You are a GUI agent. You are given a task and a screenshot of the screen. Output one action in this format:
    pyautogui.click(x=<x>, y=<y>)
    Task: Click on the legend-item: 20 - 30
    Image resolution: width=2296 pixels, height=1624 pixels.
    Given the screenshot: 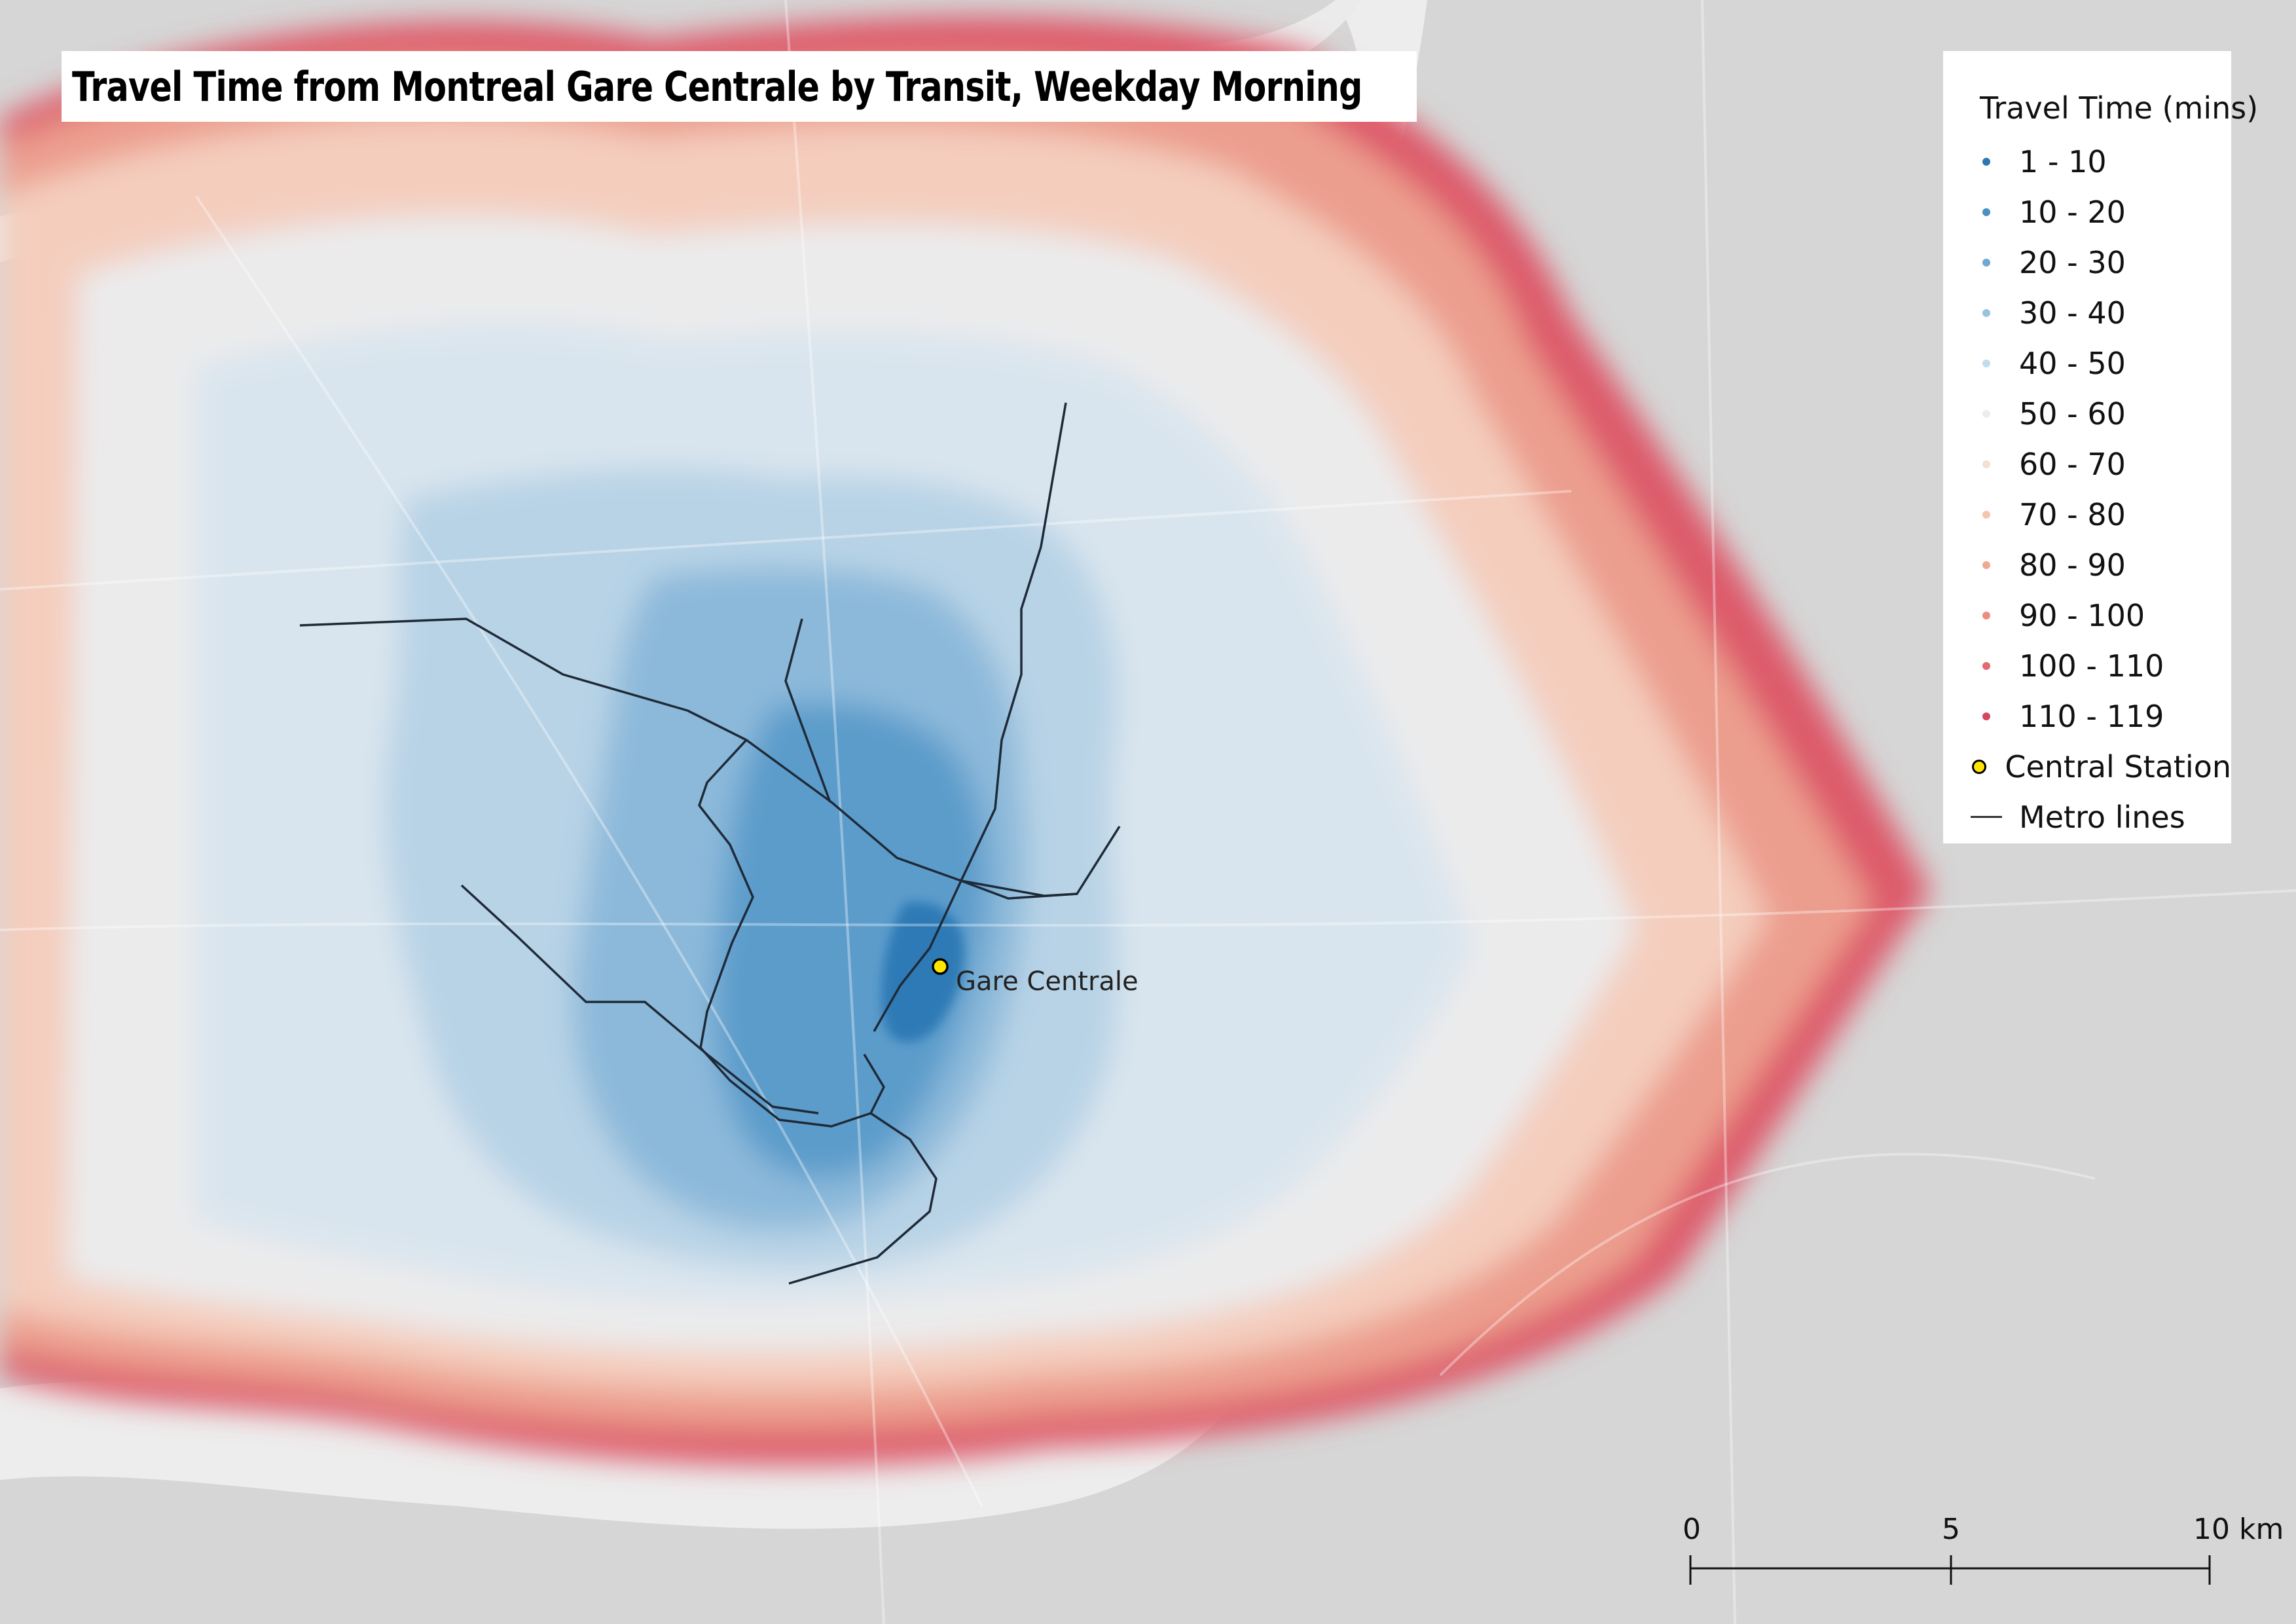 What is the action you would take?
    pyautogui.click(x=2099, y=262)
    